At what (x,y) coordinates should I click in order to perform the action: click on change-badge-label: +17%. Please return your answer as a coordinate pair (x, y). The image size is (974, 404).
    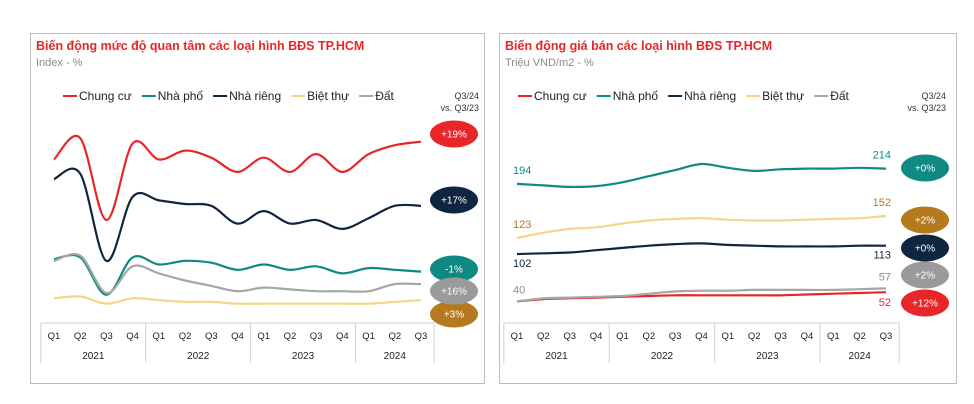
    Looking at the image, I should click on (454, 201).